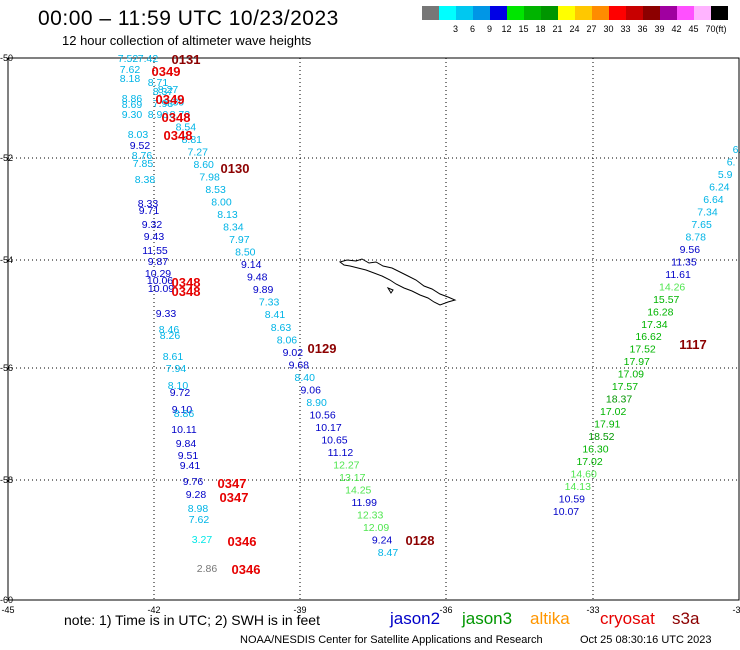 This screenshot has width=740, height=650. I want to click on lat-tick-label: -56, so click(6, 368).